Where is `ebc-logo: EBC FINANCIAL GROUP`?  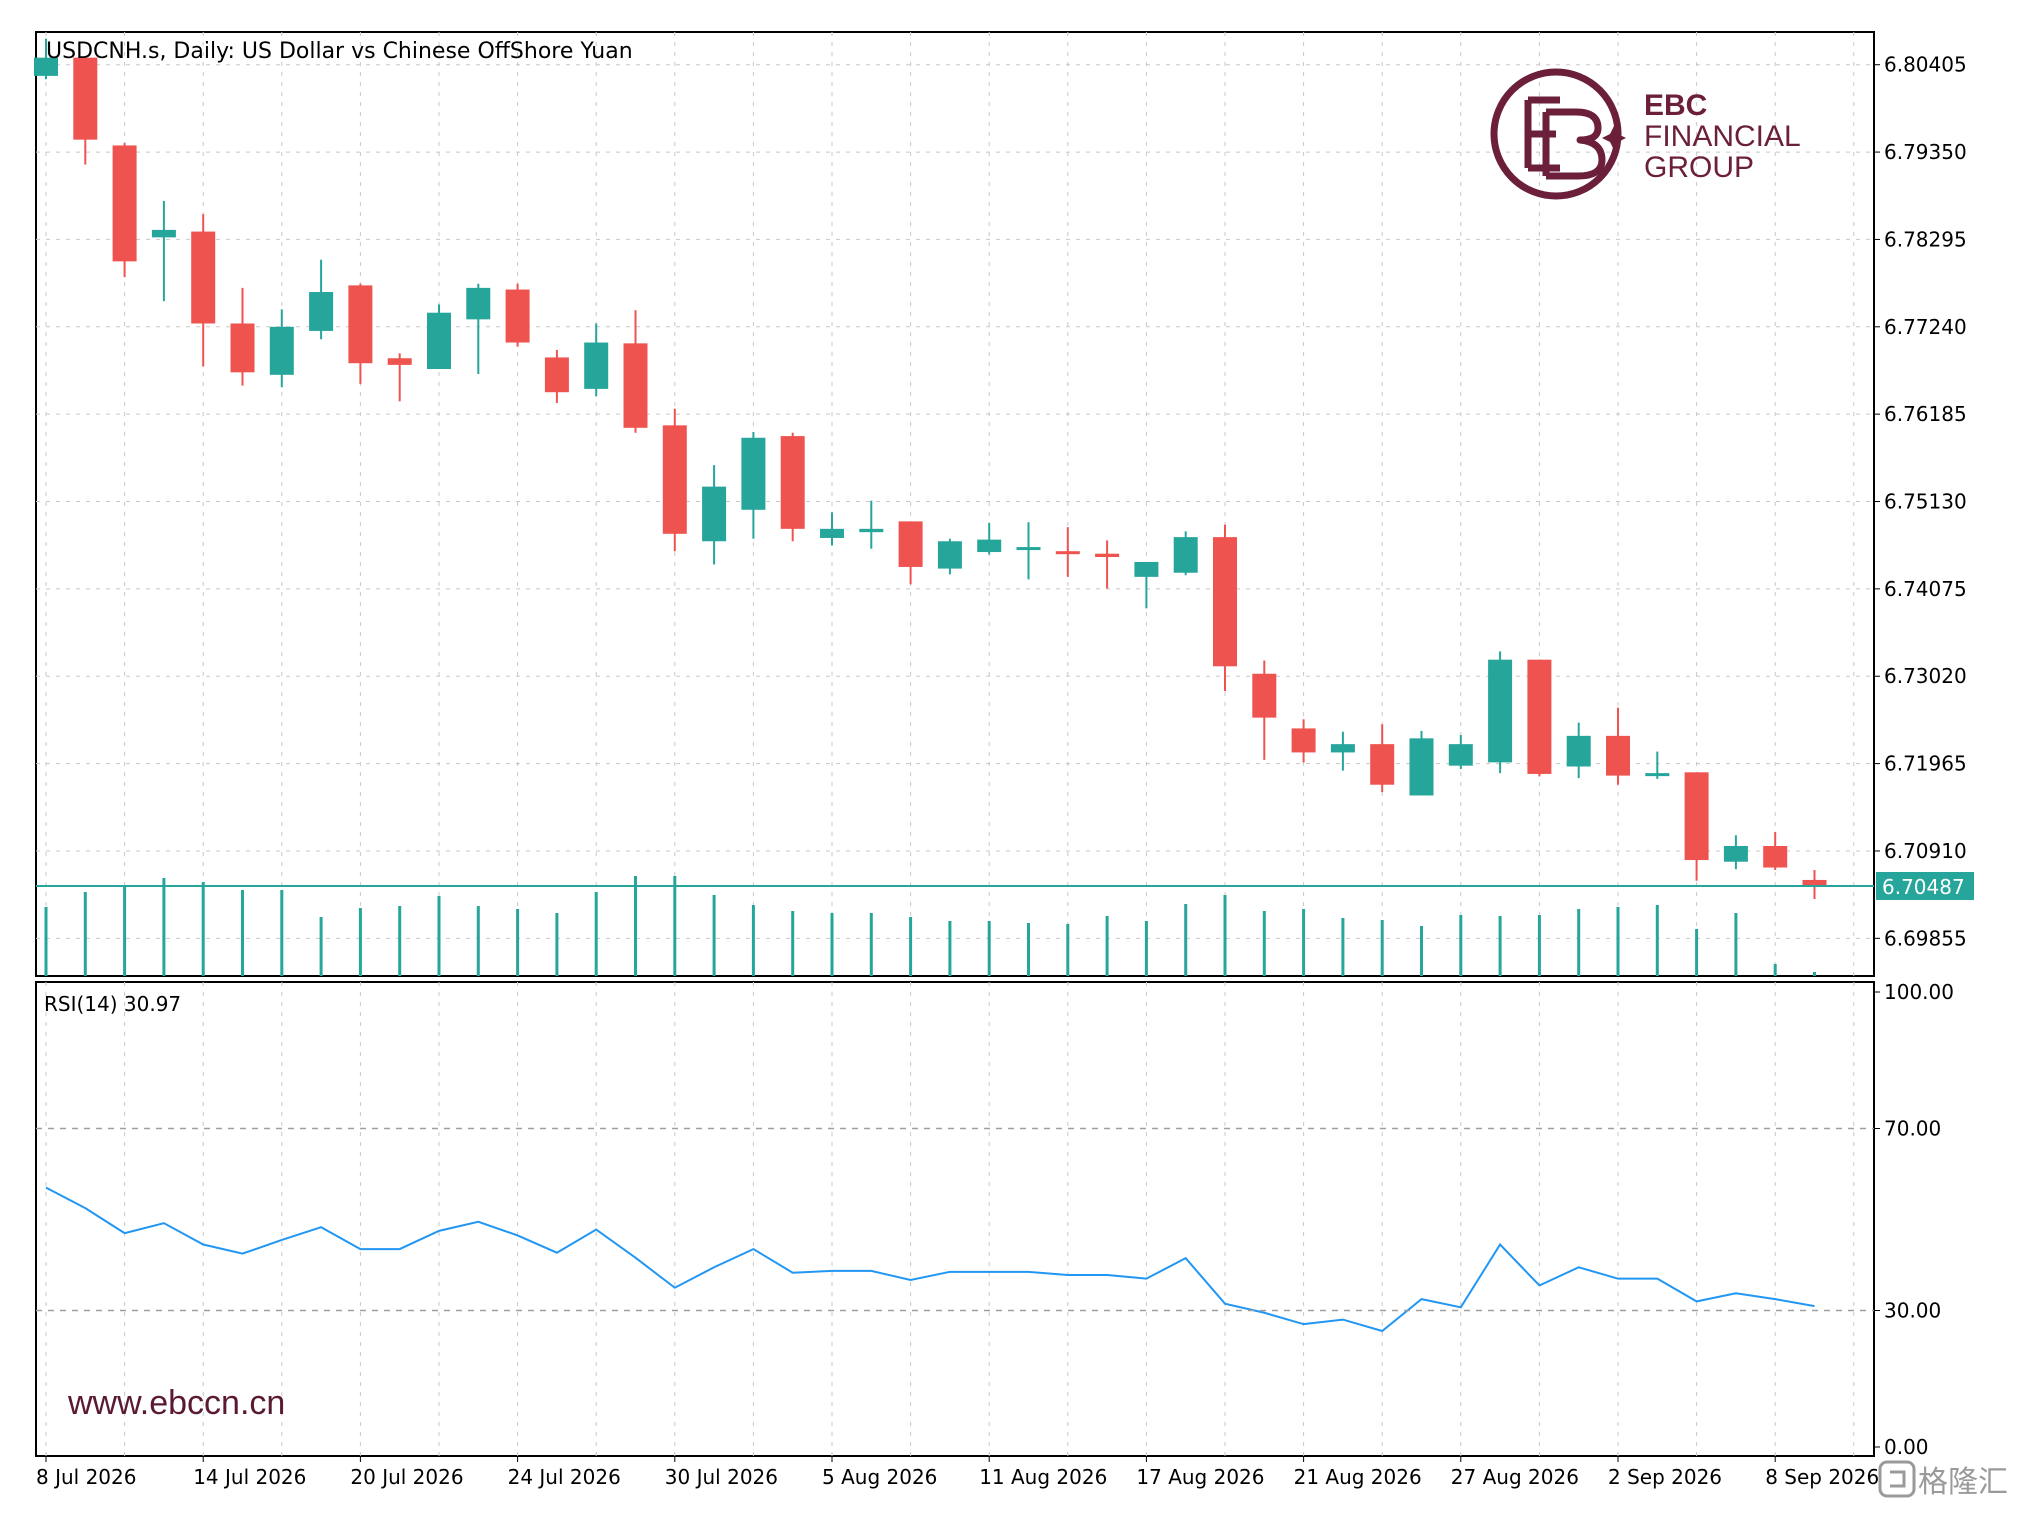 ebc-logo: EBC FINANCIAL GROUP is located at coordinates (1645, 134).